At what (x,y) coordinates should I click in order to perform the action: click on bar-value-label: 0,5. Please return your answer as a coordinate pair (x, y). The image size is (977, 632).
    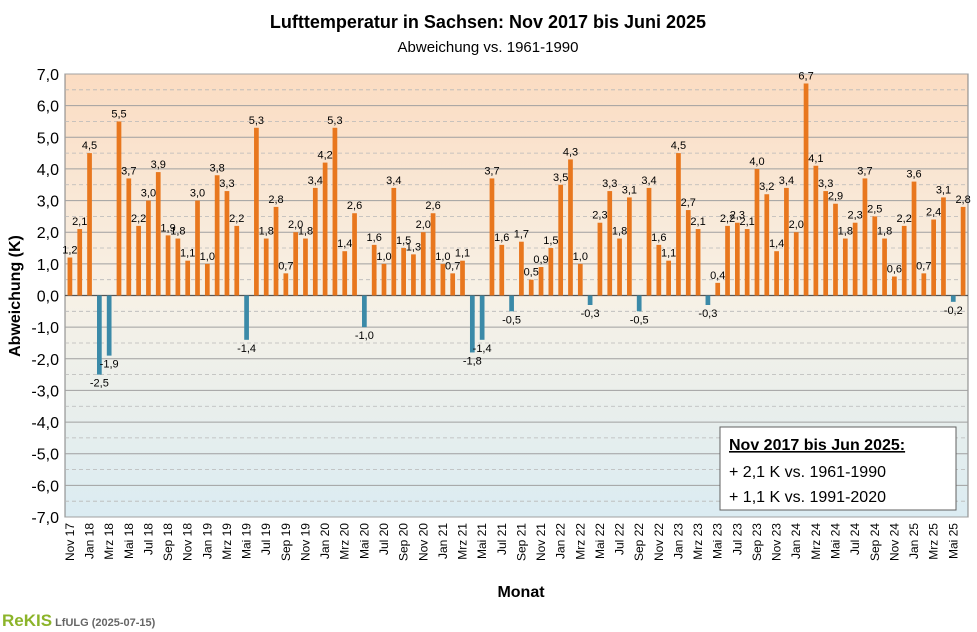
    Looking at the image, I should click on (531, 273).